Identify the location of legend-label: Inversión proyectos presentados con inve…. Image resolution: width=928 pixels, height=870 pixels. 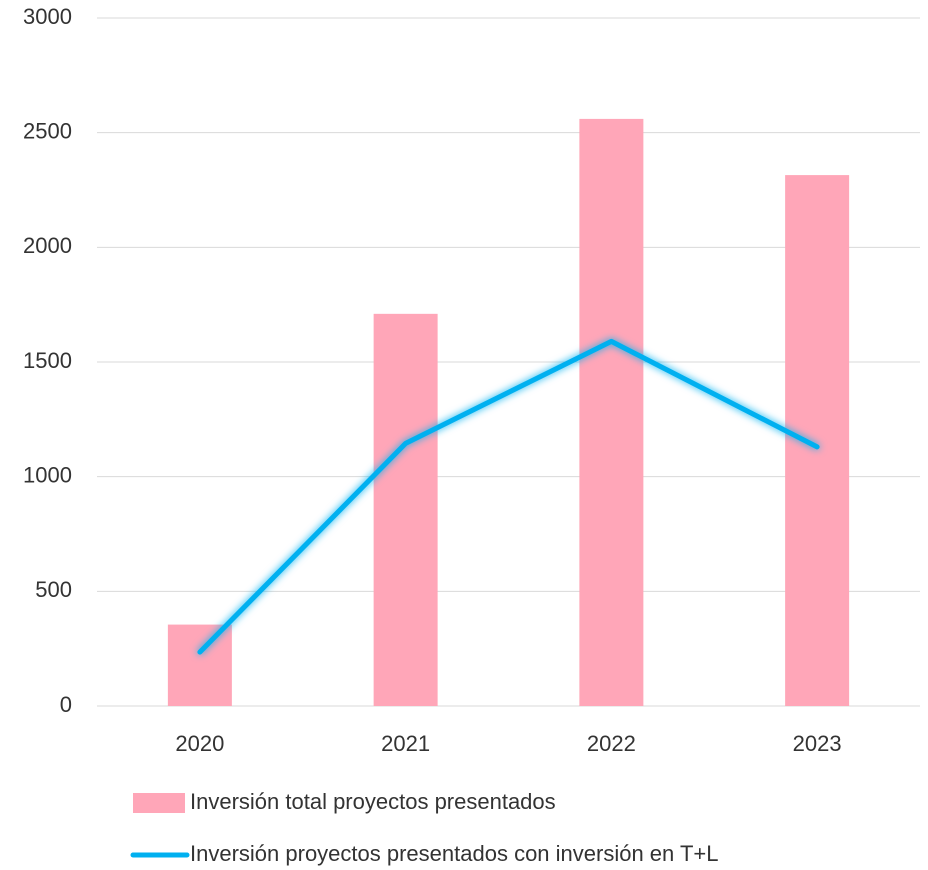
(454, 853).